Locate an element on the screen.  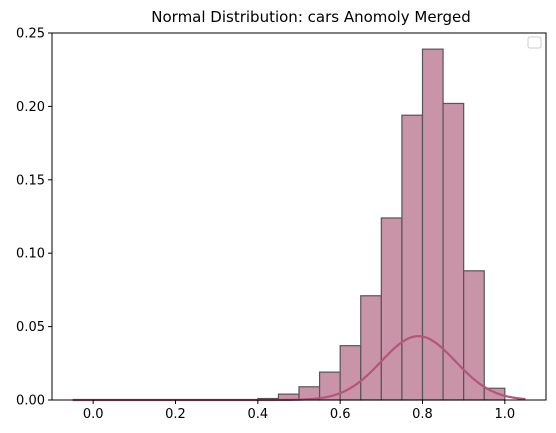
x-tick-label-4: 0.8 is located at coordinates (422, 414).